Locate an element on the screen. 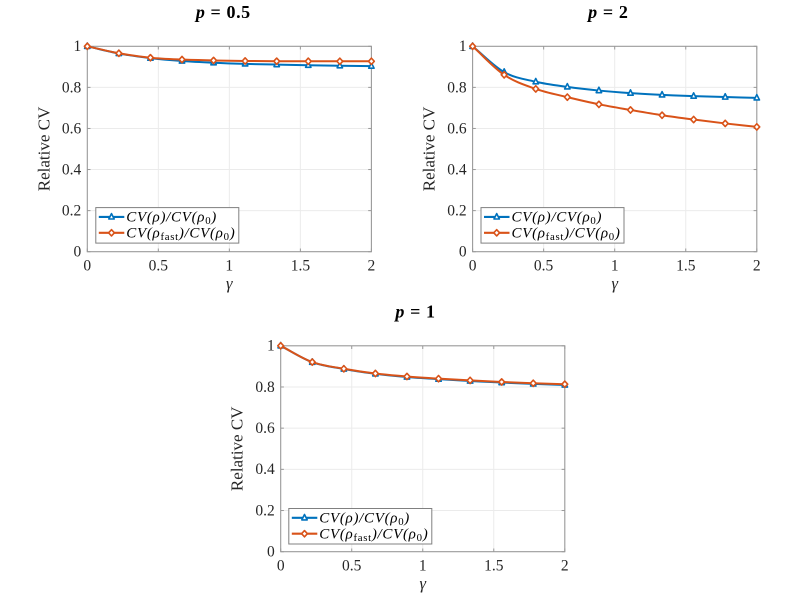 Image resolution: width=812 pixels, height=612 pixels. svg-text: p = 2 is located at coordinates (607, 12).